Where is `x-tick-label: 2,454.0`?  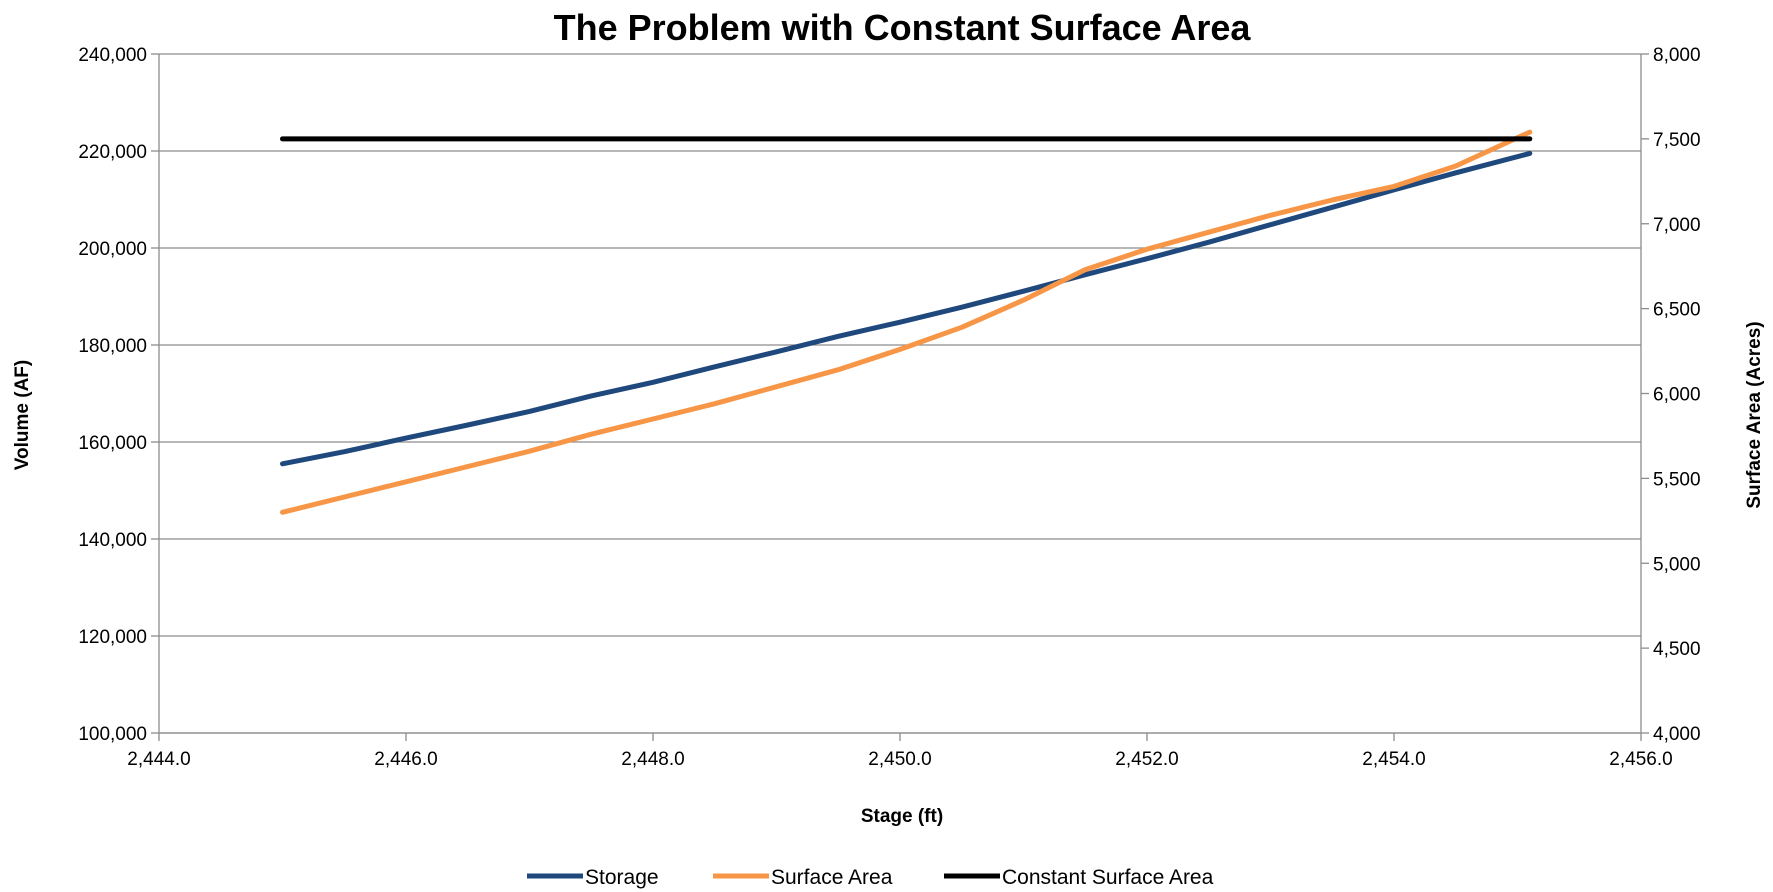
x-tick-label: 2,454.0 is located at coordinates (1393, 759).